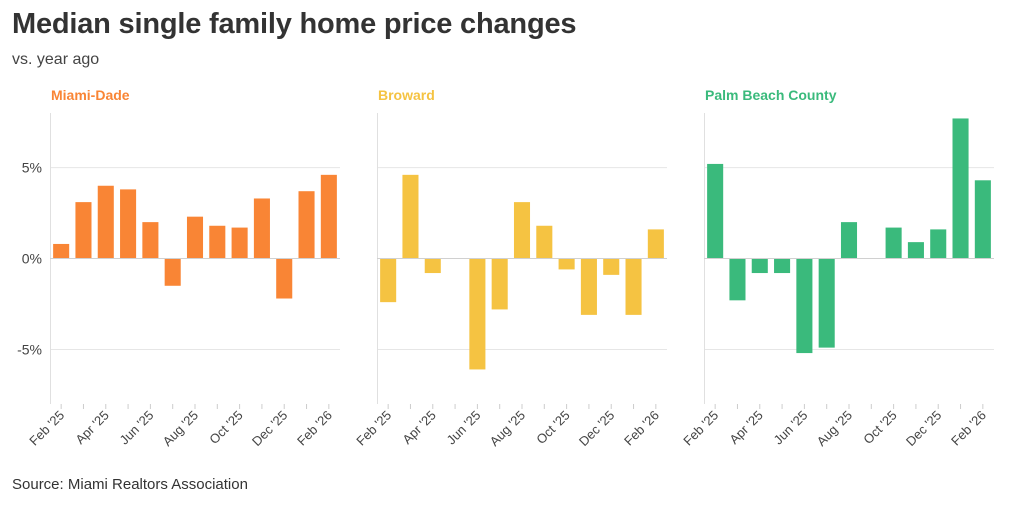  I want to click on panel-title: Miami-Dade, so click(90, 95).